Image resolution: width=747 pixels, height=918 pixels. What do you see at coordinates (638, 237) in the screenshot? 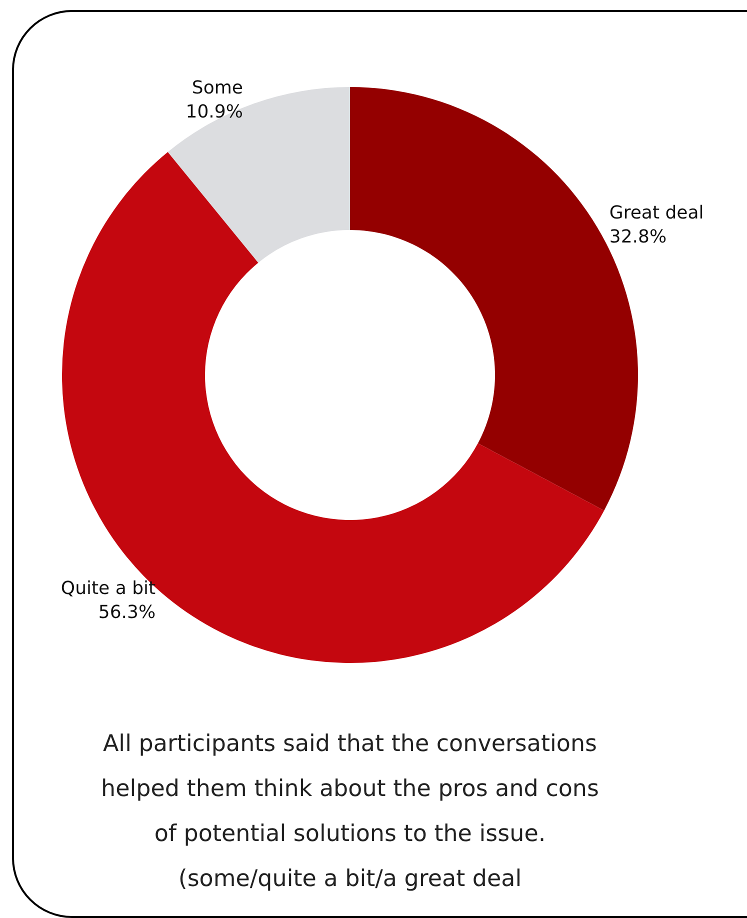
I see `data-label: 32.8%` at bounding box center [638, 237].